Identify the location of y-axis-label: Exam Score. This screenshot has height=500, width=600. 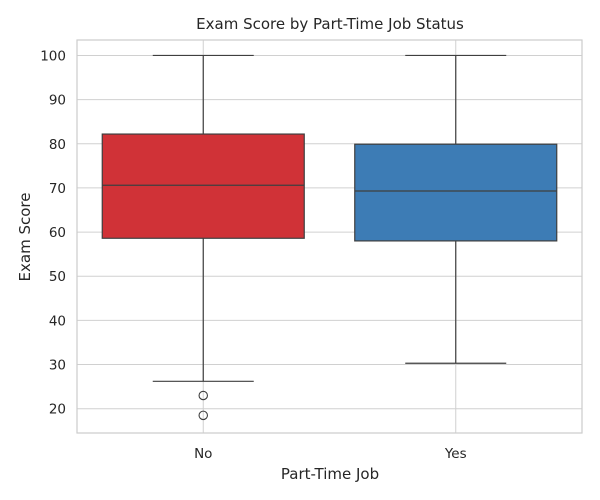
(25, 237).